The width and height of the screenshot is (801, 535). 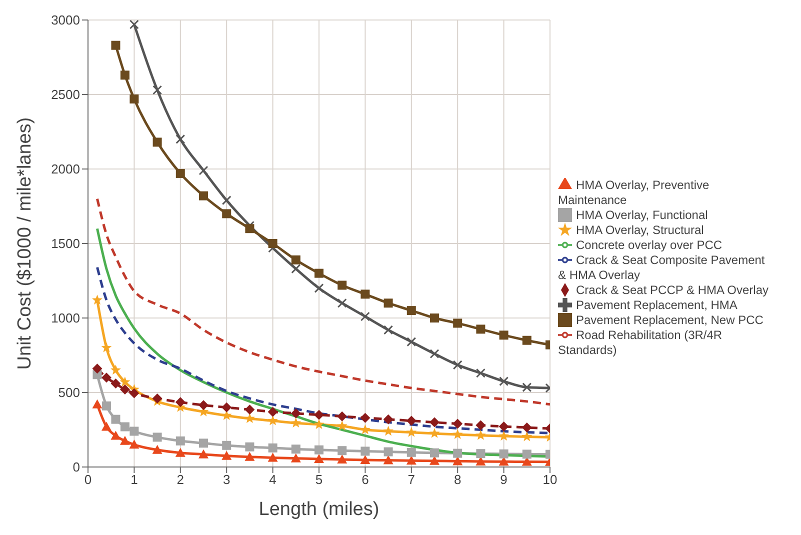 I want to click on legend-label: Crack & Seat Composite Pavement & HMA Overlay, so click(x=661, y=267).